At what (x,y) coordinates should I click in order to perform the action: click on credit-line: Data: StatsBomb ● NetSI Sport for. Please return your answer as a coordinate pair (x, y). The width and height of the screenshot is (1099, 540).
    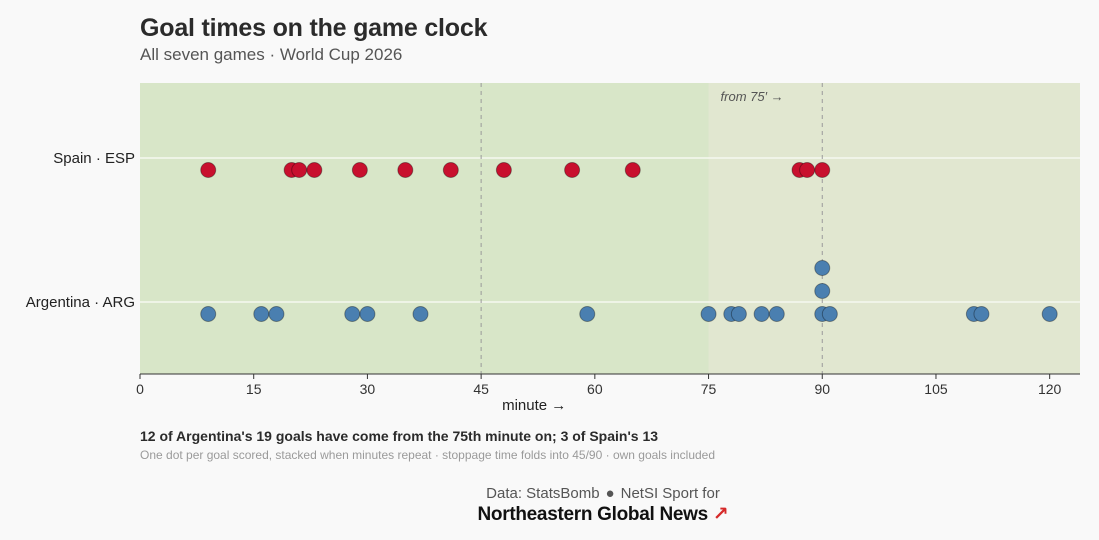
    Looking at the image, I should click on (549, 493).